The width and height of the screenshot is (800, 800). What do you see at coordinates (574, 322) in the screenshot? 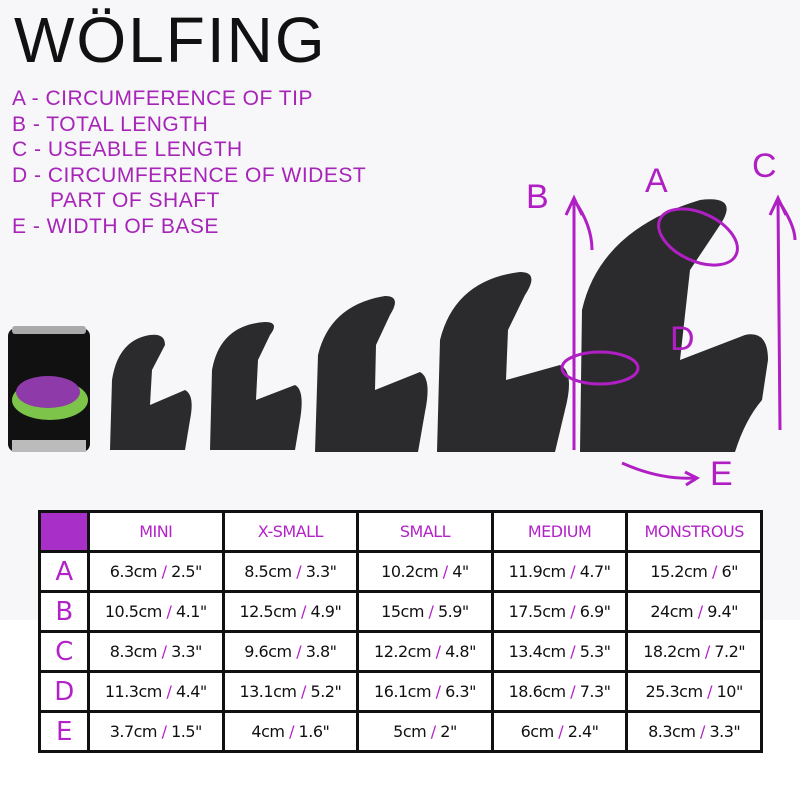
I see `arrow-b` at bounding box center [574, 322].